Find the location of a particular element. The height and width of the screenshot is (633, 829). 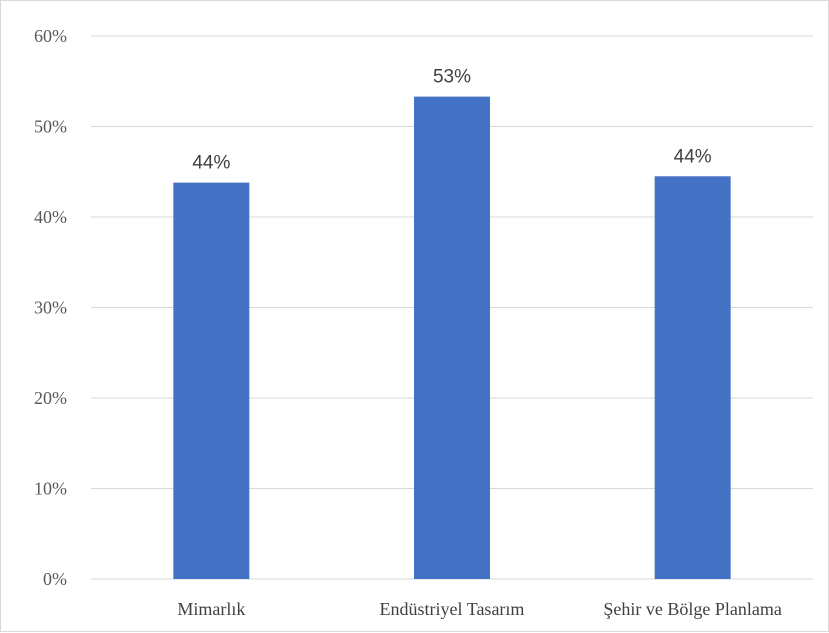

y-axis-ticks: 0% 10% 20% 30% 40% 50% 60% is located at coordinates (50, 307).